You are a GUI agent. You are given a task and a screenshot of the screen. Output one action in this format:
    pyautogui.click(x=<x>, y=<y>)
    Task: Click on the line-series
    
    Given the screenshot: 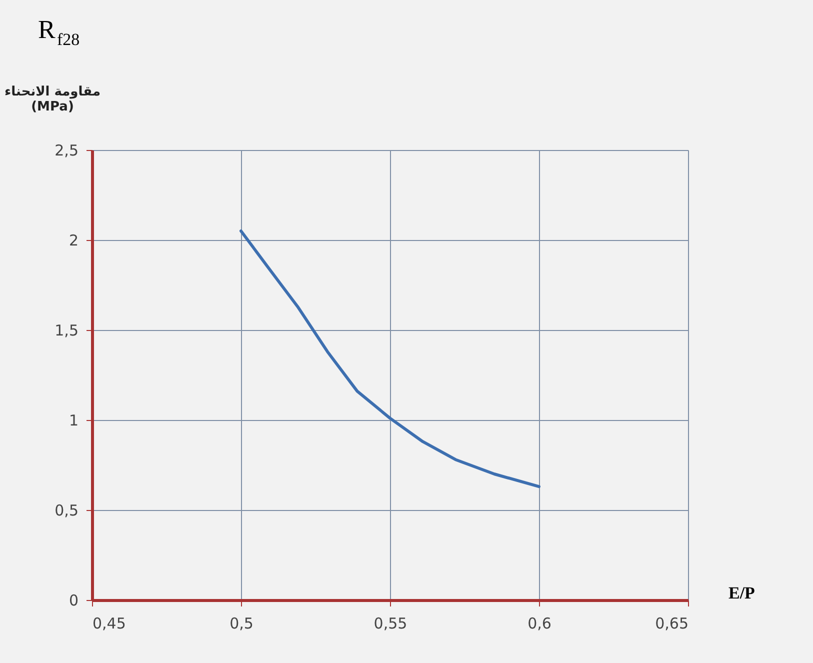 What is the action you would take?
    pyautogui.click(x=390, y=359)
    